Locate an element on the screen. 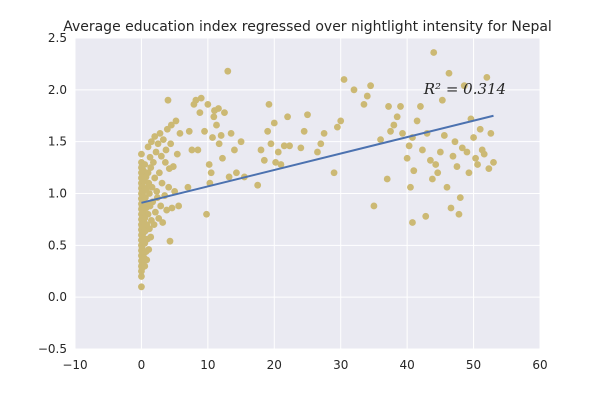 Image resolution: width=600 pixels, height=404 pixels. y-tick-label: 1.5 is located at coordinates (57, 142).